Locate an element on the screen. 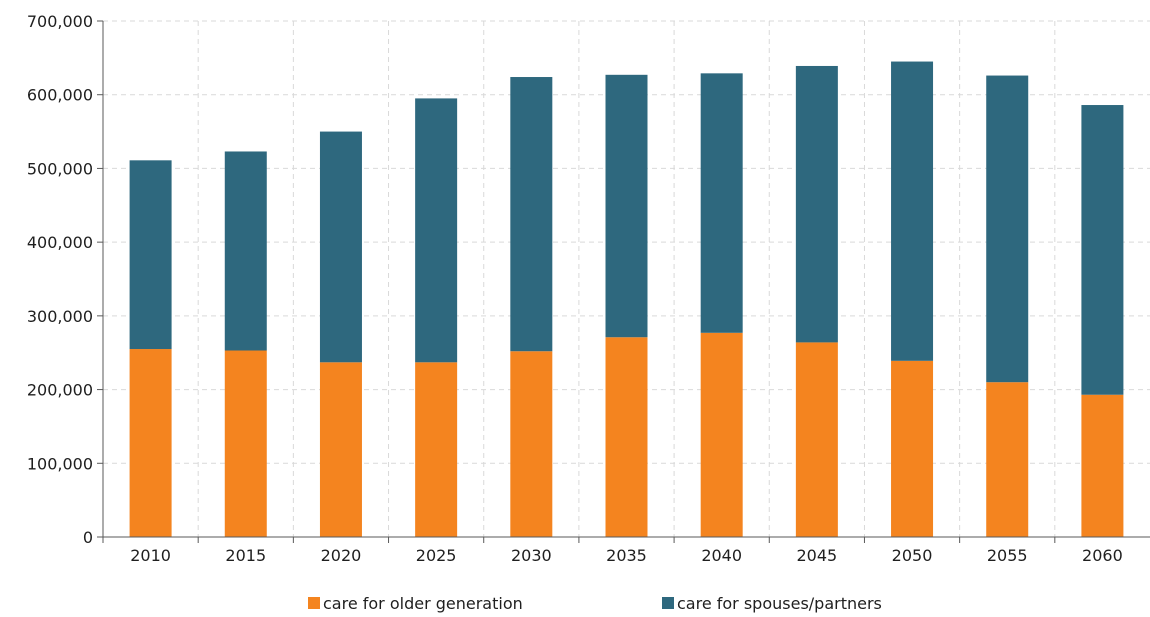 Image resolution: width=1150 pixels, height=617 pixels. bar-spouses-partners-2055 is located at coordinates (1007, 229).